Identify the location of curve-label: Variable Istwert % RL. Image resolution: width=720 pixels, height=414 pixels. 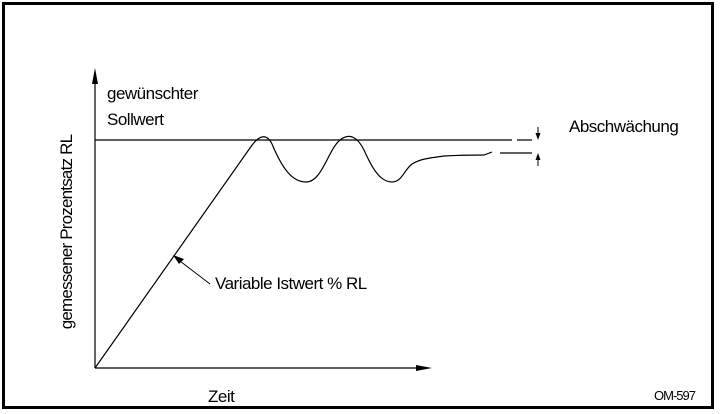
(291, 283).